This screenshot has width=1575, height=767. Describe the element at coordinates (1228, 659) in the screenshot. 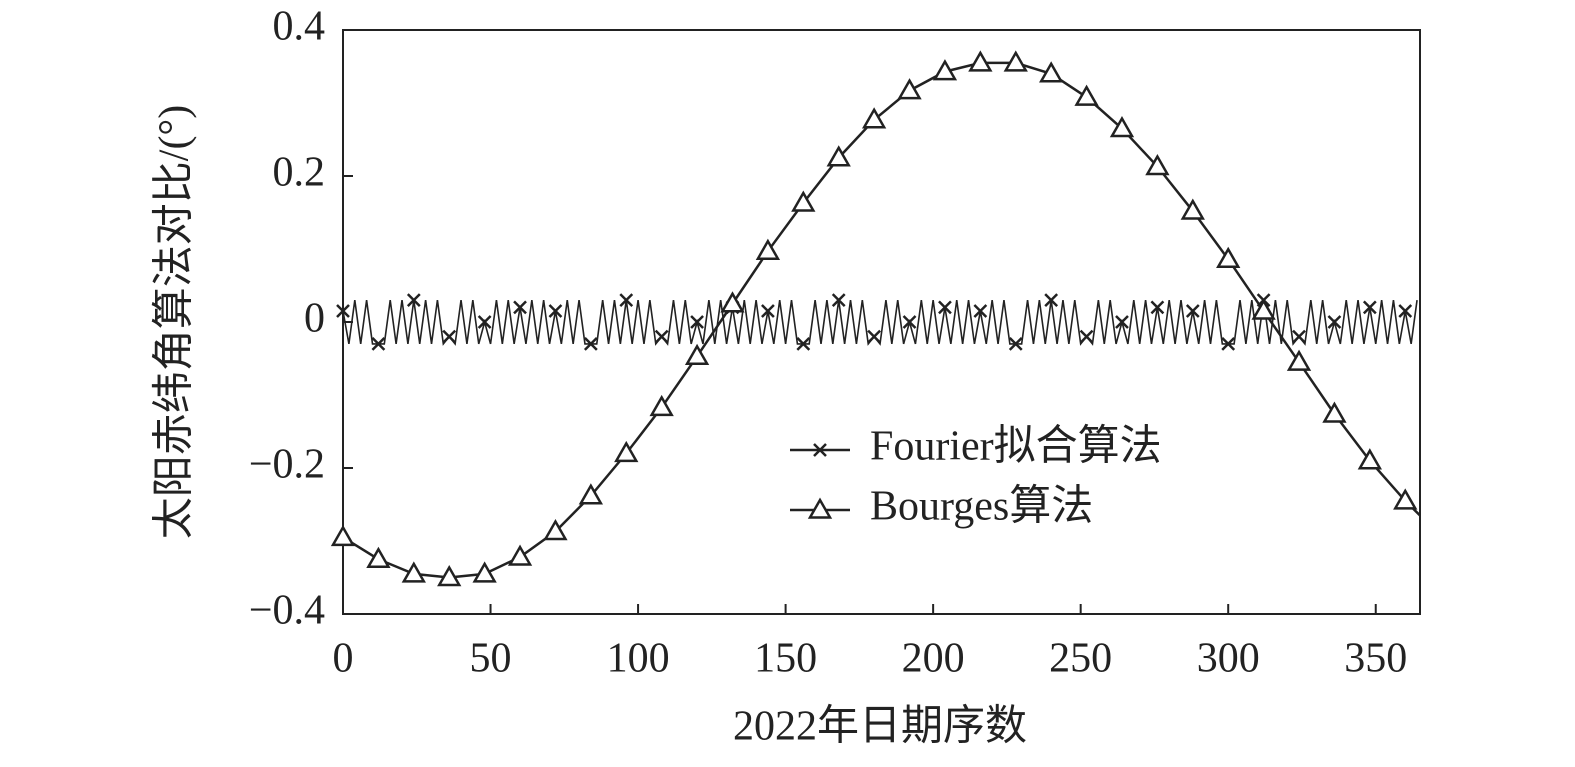

I see `x-tick-label: 300` at that location.